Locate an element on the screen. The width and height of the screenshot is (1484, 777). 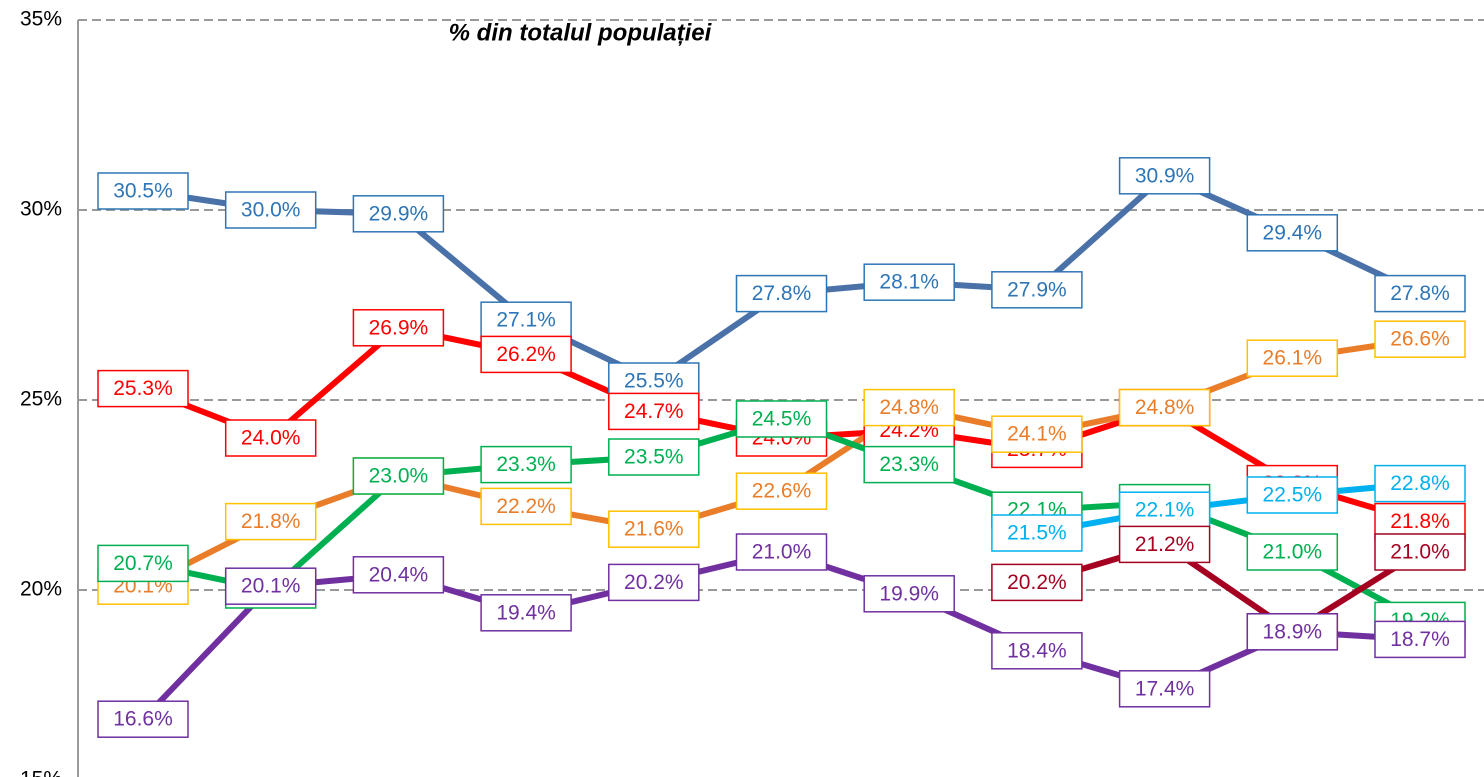
y-tick-label: 35% is located at coordinates (41, 19).